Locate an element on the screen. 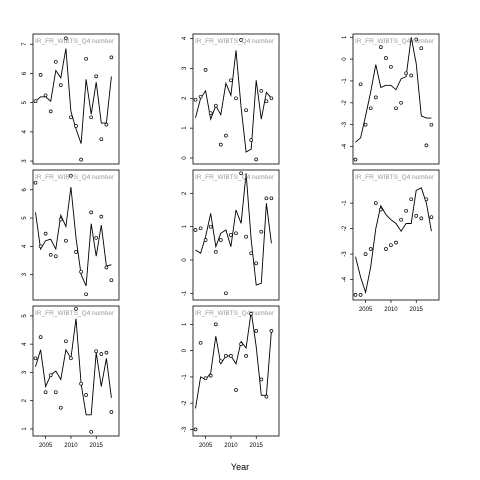 This screenshot has width=480, height=480. y-tick-label: 6 is located at coordinates (25, 189).